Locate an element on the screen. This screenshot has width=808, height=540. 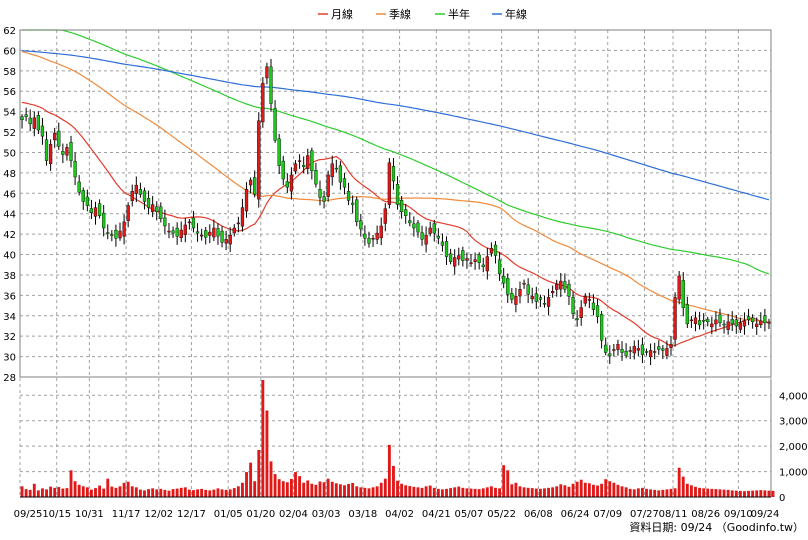
x-tick-label: 05/22 is located at coordinates (501, 514).